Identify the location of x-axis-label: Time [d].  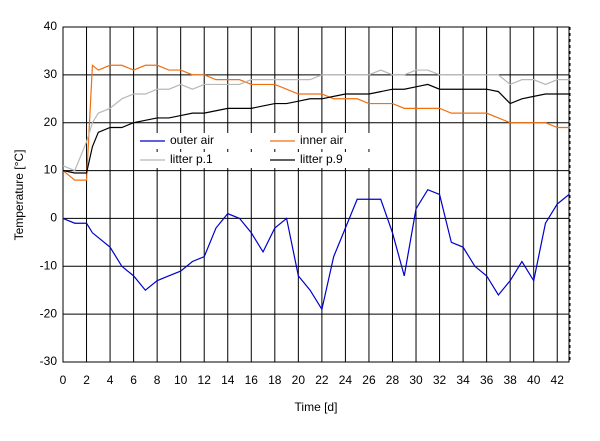
(316, 407).